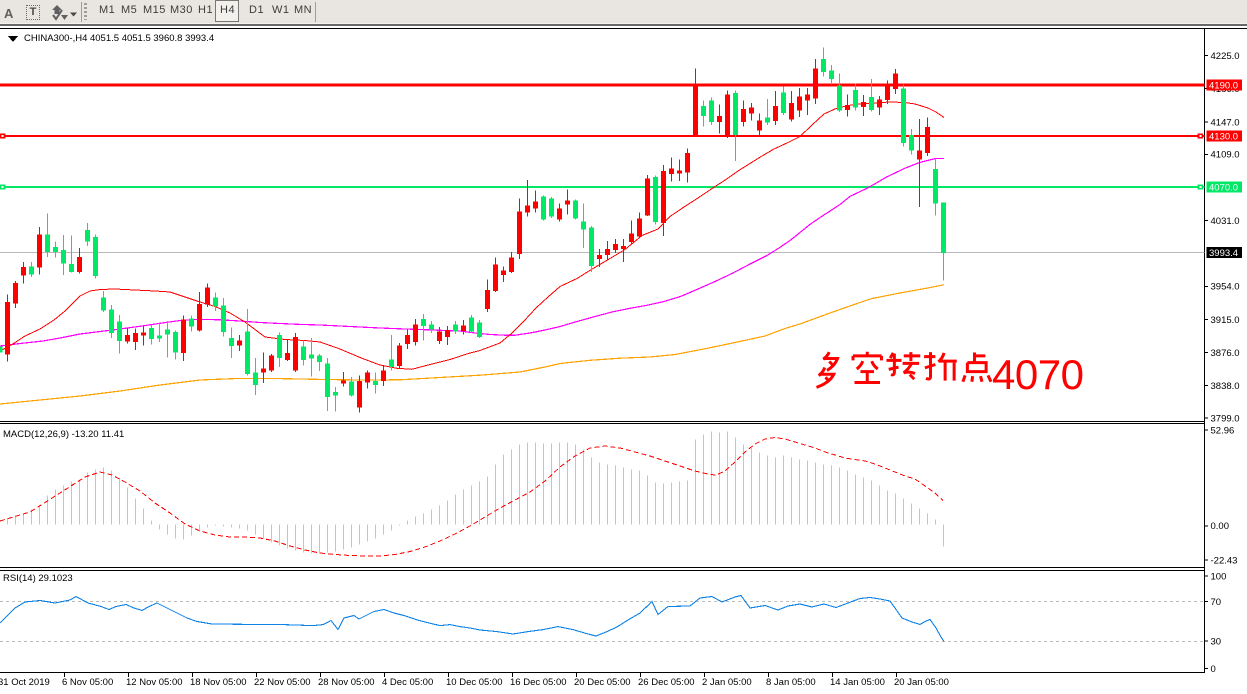 The height and width of the screenshot is (694, 1247). I want to click on svg-text: 4031.0, so click(1225, 221).